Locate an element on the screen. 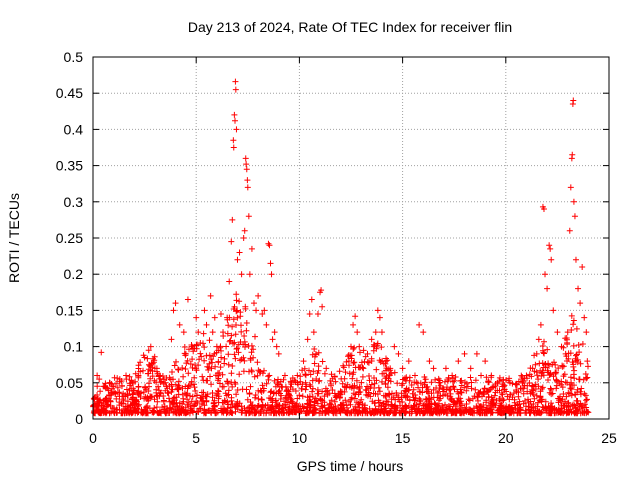  y-tick-label: 0.45 is located at coordinates (69, 93).